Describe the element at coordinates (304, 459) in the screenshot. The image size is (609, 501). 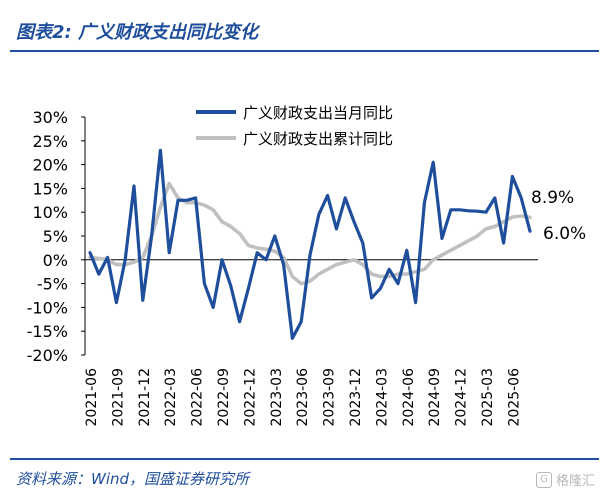
I see `footer-rule` at that location.